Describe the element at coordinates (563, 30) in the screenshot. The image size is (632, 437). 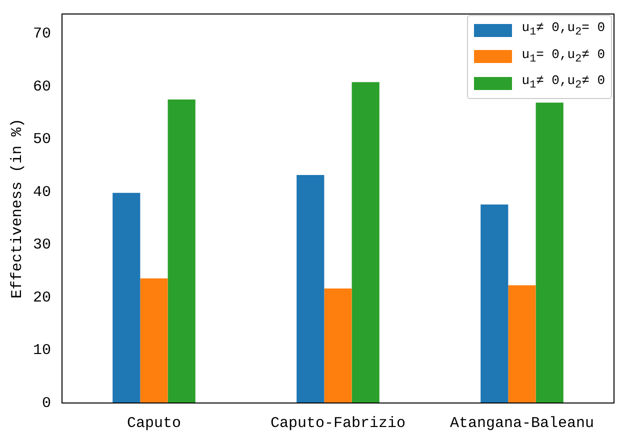
I see `legend-label: u$_{1}$≠ 0,u$_{2}$= 0` at that location.